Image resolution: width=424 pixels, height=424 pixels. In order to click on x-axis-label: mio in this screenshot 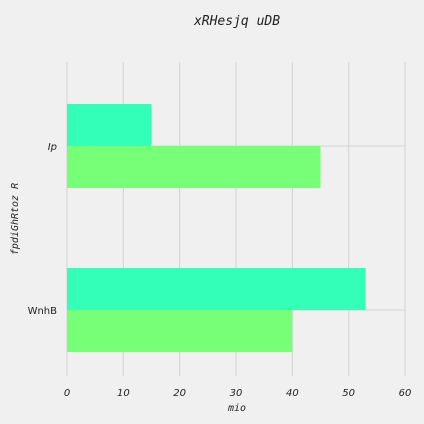, I will do `click(236, 408)`.